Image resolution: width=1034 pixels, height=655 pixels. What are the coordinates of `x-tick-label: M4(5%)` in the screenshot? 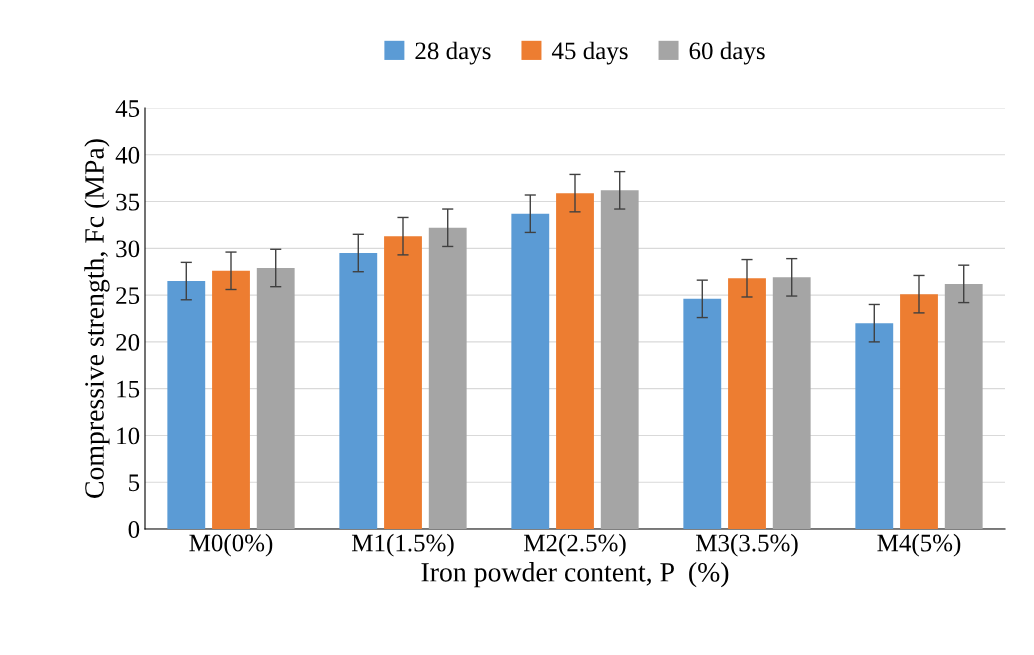 It's located at (919, 545).